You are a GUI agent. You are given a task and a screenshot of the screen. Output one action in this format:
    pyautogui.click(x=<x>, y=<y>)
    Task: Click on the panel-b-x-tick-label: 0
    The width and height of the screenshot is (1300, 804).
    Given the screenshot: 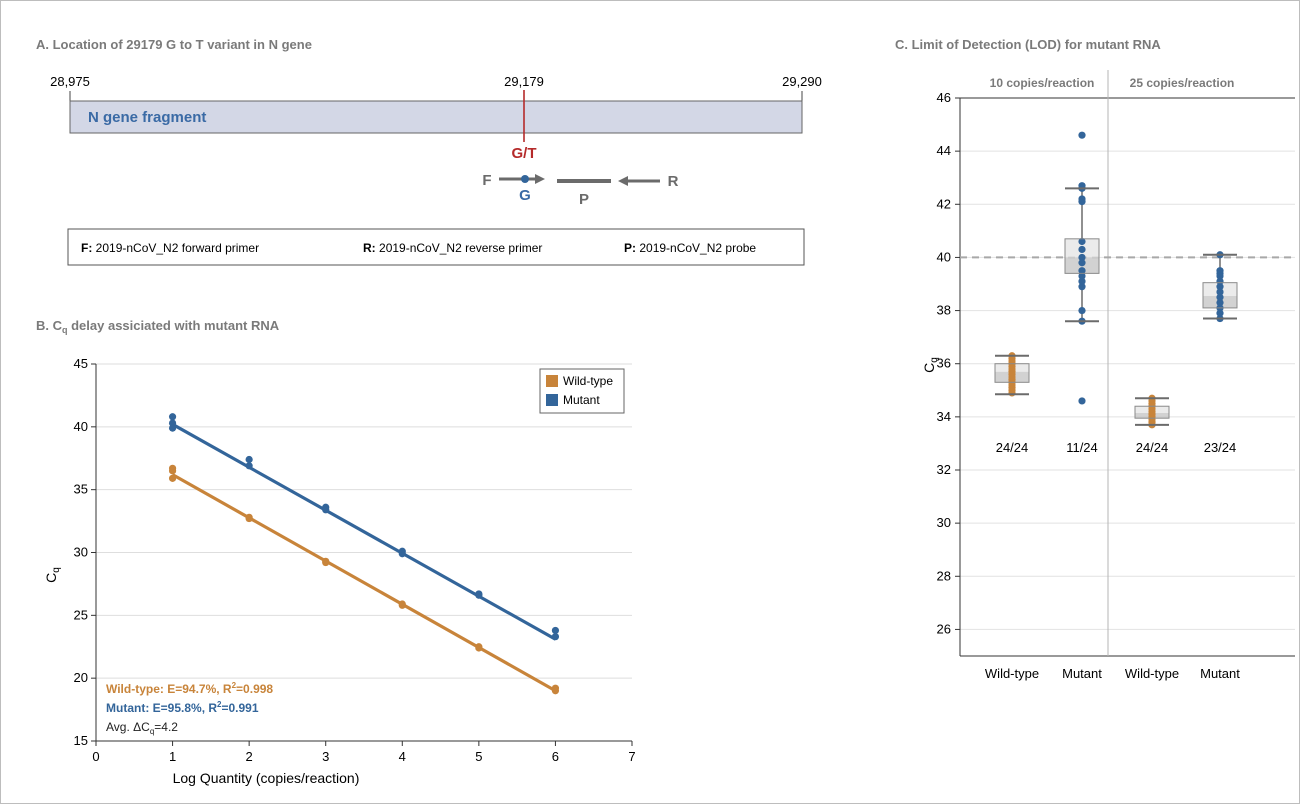 What is the action you would take?
    pyautogui.click(x=95, y=756)
    